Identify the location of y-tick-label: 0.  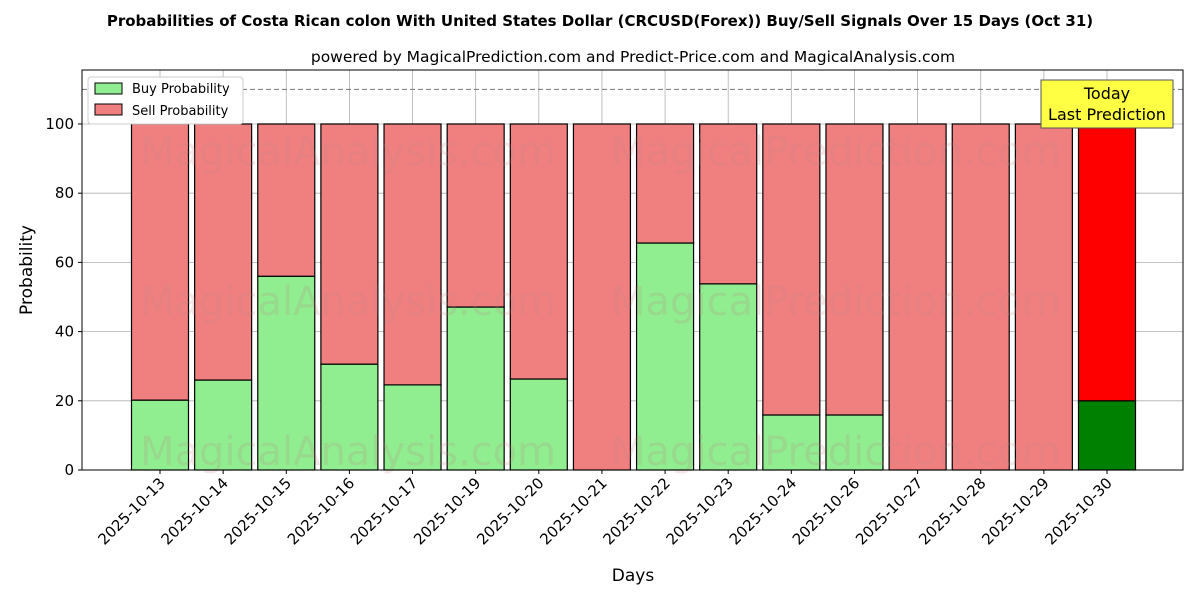
(69, 470).